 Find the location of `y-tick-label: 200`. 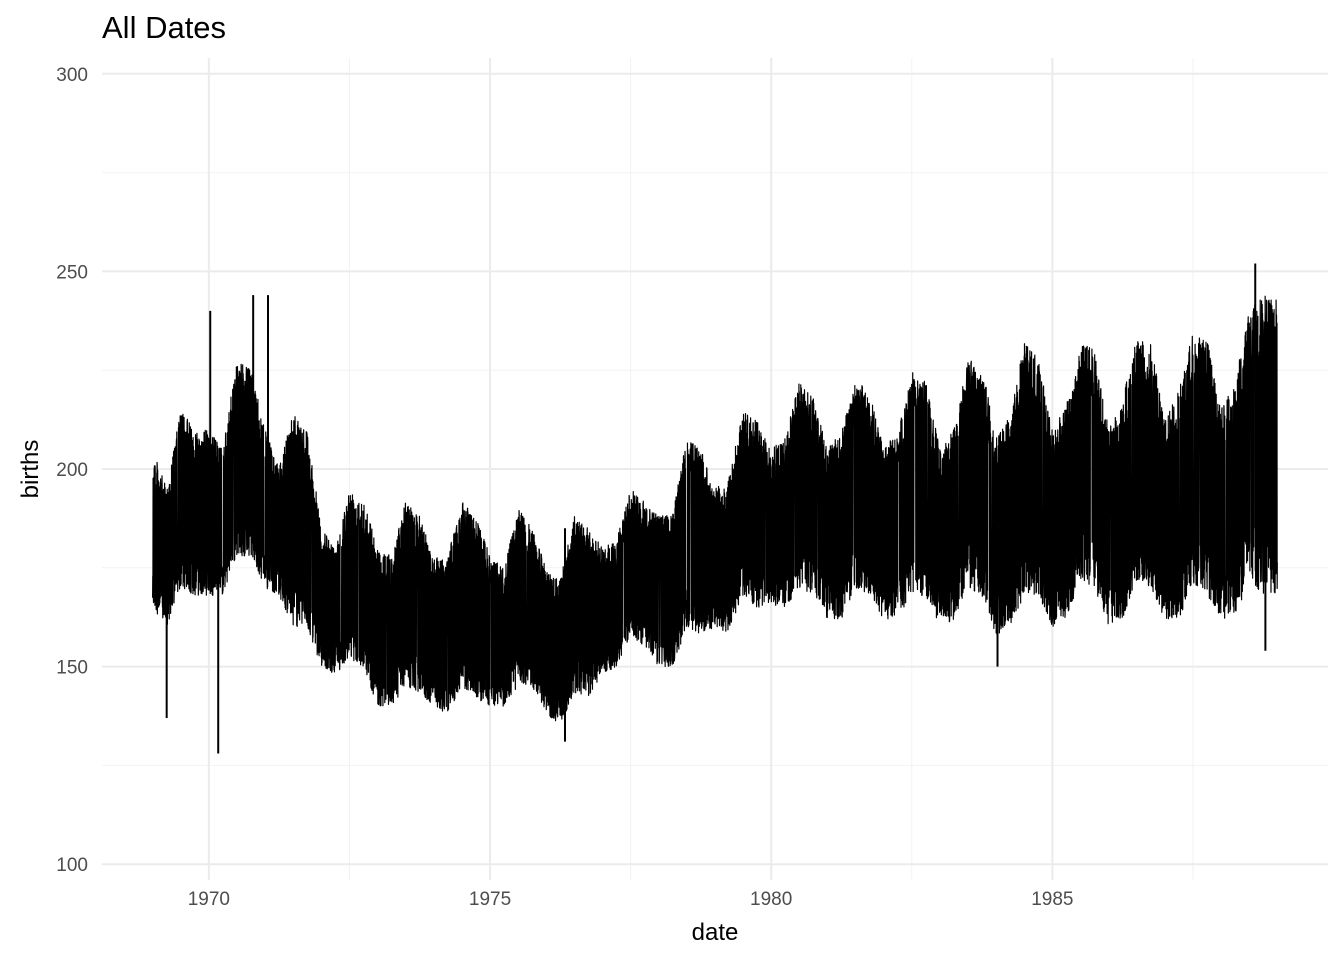

y-tick-label: 200 is located at coordinates (72, 470).